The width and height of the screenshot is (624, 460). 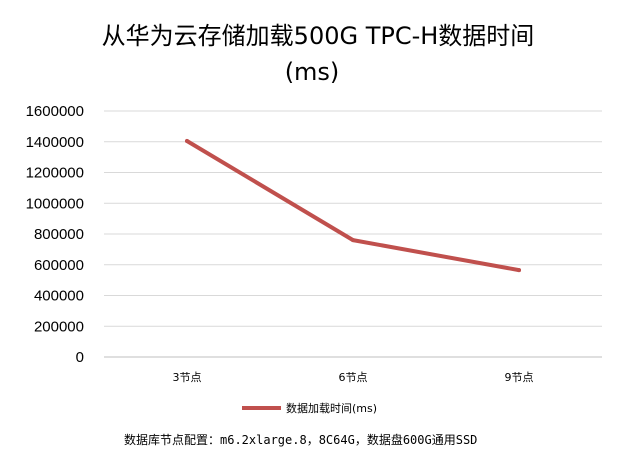 What do you see at coordinates (312, 72) in the screenshot?
I see `chart-title-line2: (ms)` at bounding box center [312, 72].